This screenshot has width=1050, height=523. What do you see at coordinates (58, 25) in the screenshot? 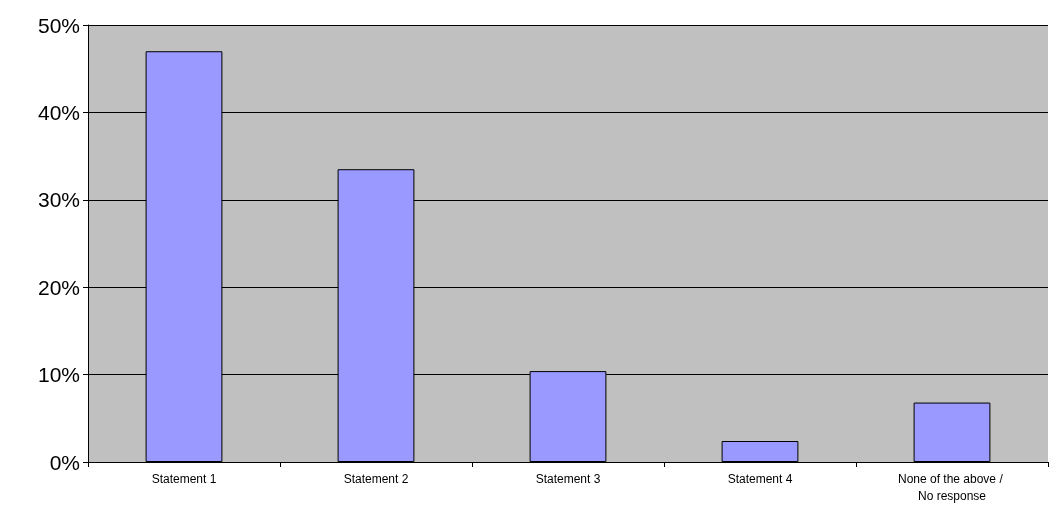
I see `y-tick-label: 50%` at bounding box center [58, 25].